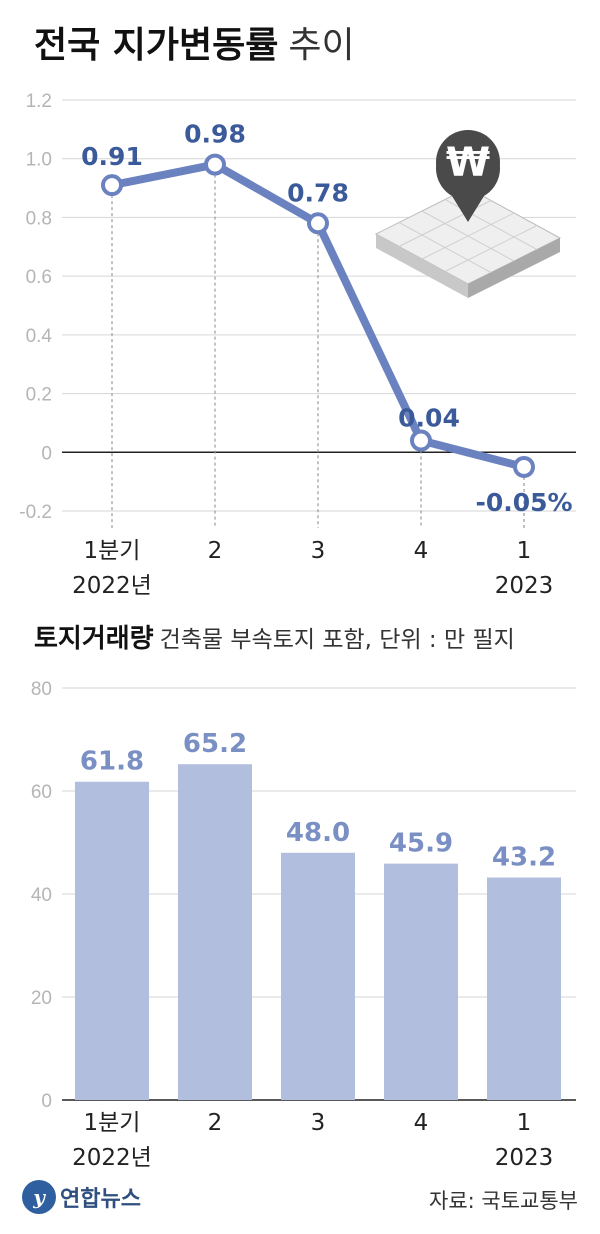 Image resolution: width=600 pixels, height=1234 pixels. What do you see at coordinates (422, 266) in the screenshot?
I see `land-tile-left` at bounding box center [422, 266].